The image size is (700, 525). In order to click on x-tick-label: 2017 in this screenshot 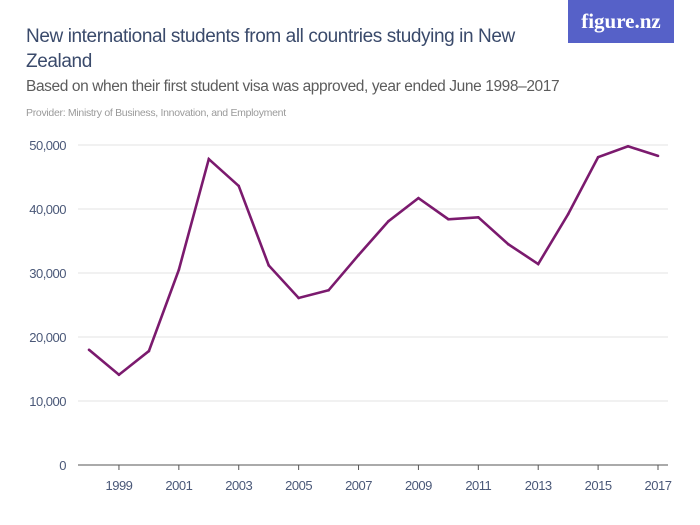, I will do `click(658, 485)`.